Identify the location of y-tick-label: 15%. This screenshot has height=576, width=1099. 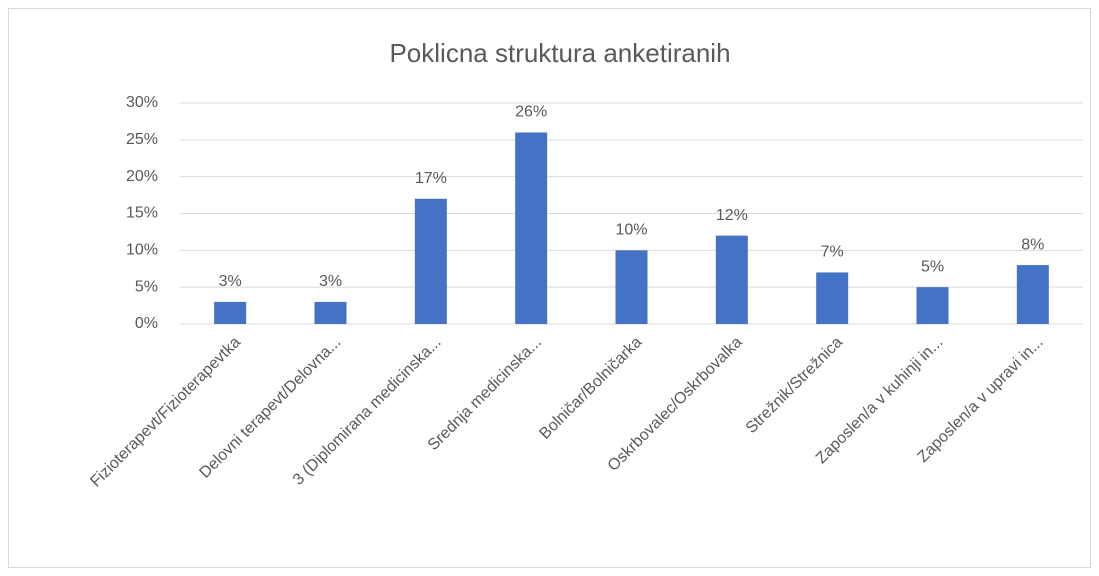
(142, 213).